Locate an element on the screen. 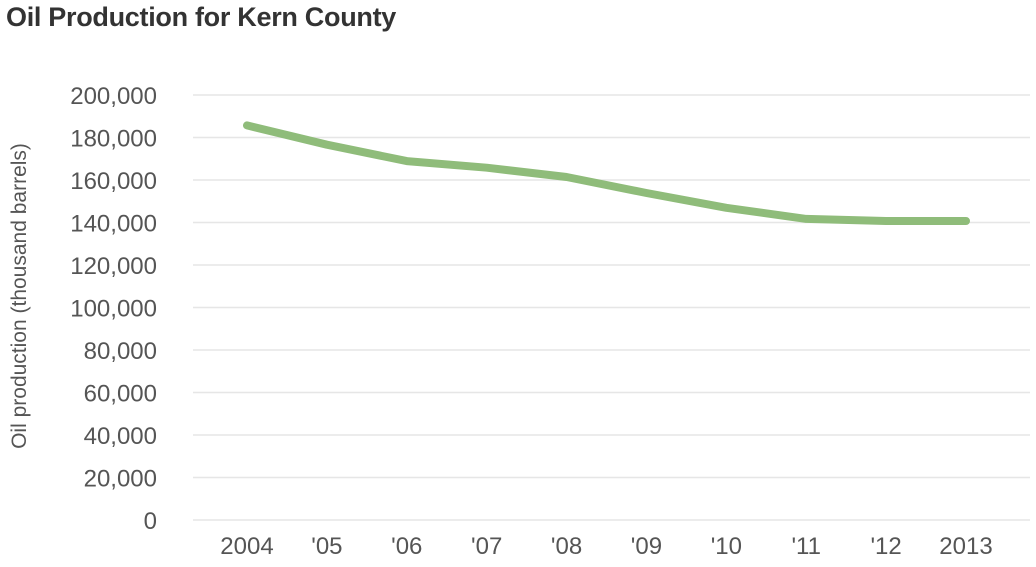  y-tick-label: 20,000 is located at coordinates (120, 479).